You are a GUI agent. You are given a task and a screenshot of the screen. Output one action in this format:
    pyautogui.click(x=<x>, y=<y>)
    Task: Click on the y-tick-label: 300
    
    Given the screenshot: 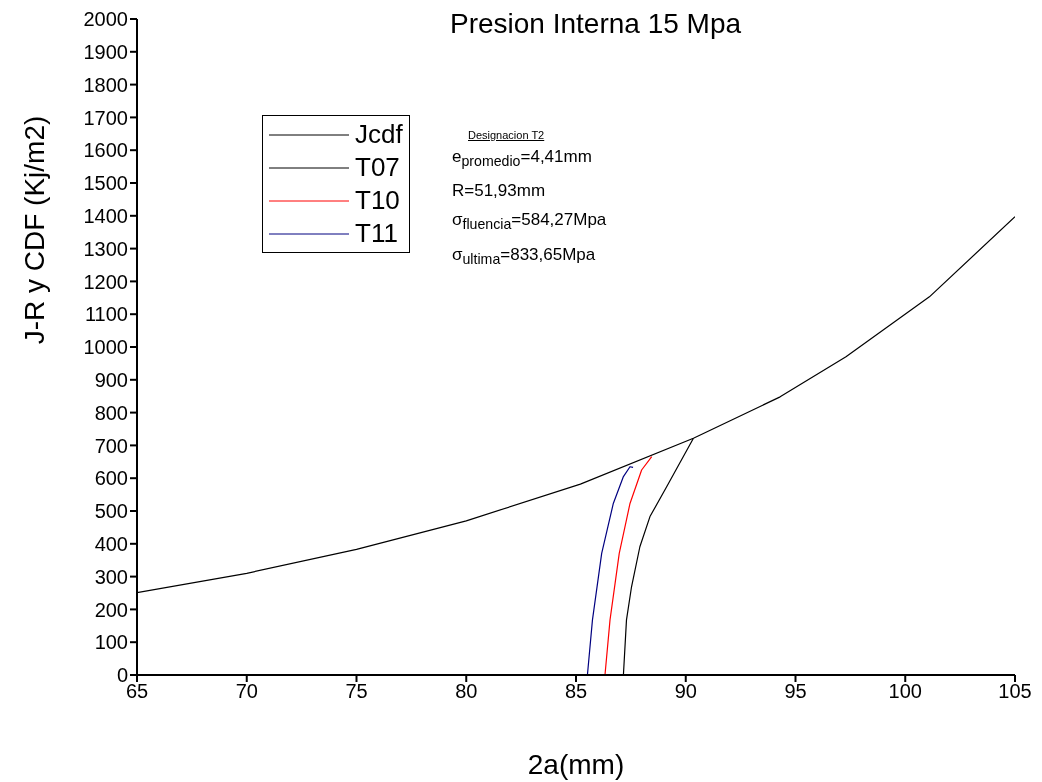 What is the action you would take?
    pyautogui.click(x=111, y=576)
    